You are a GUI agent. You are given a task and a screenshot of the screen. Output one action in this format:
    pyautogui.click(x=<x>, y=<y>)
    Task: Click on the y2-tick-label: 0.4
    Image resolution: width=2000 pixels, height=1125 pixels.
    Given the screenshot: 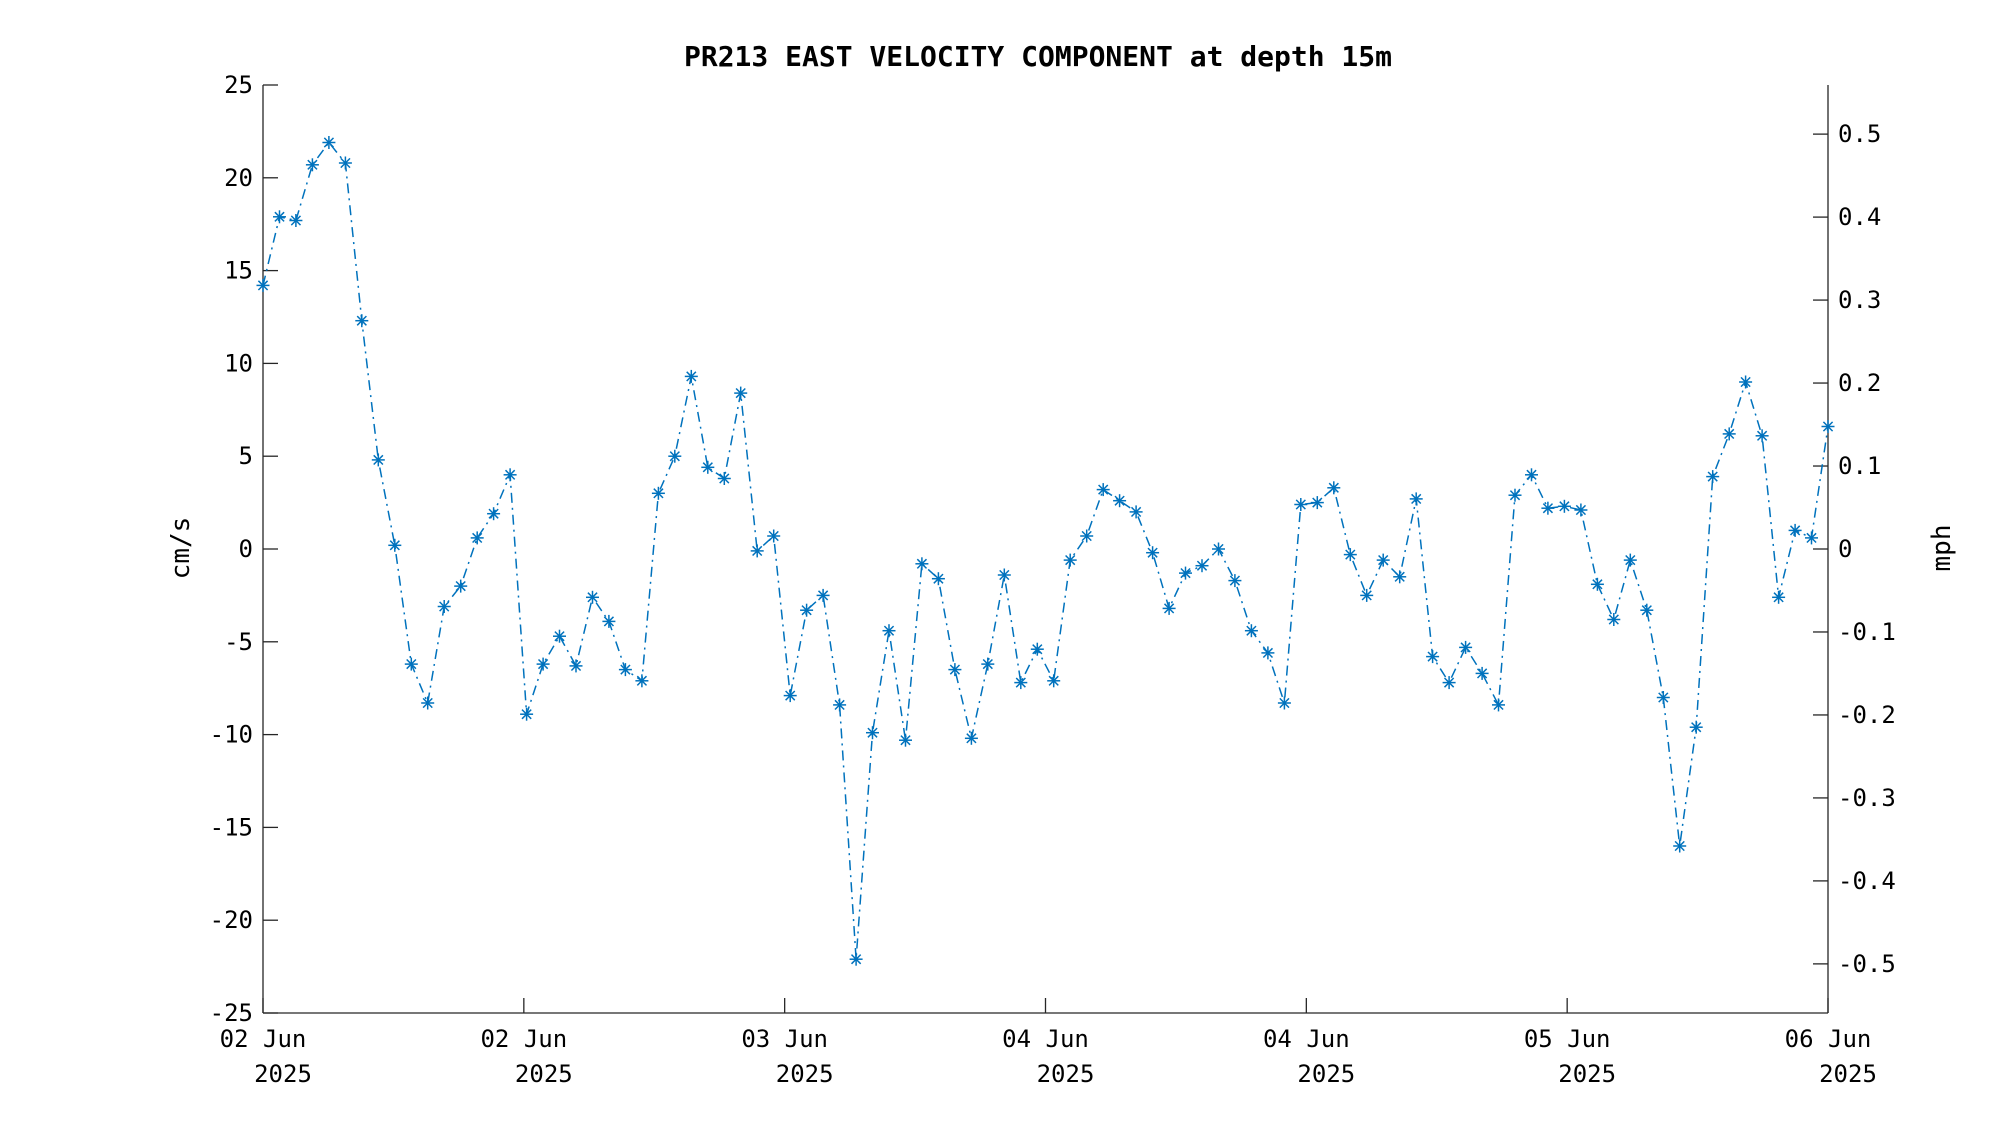 What is the action you would take?
    pyautogui.click(x=1859, y=217)
    